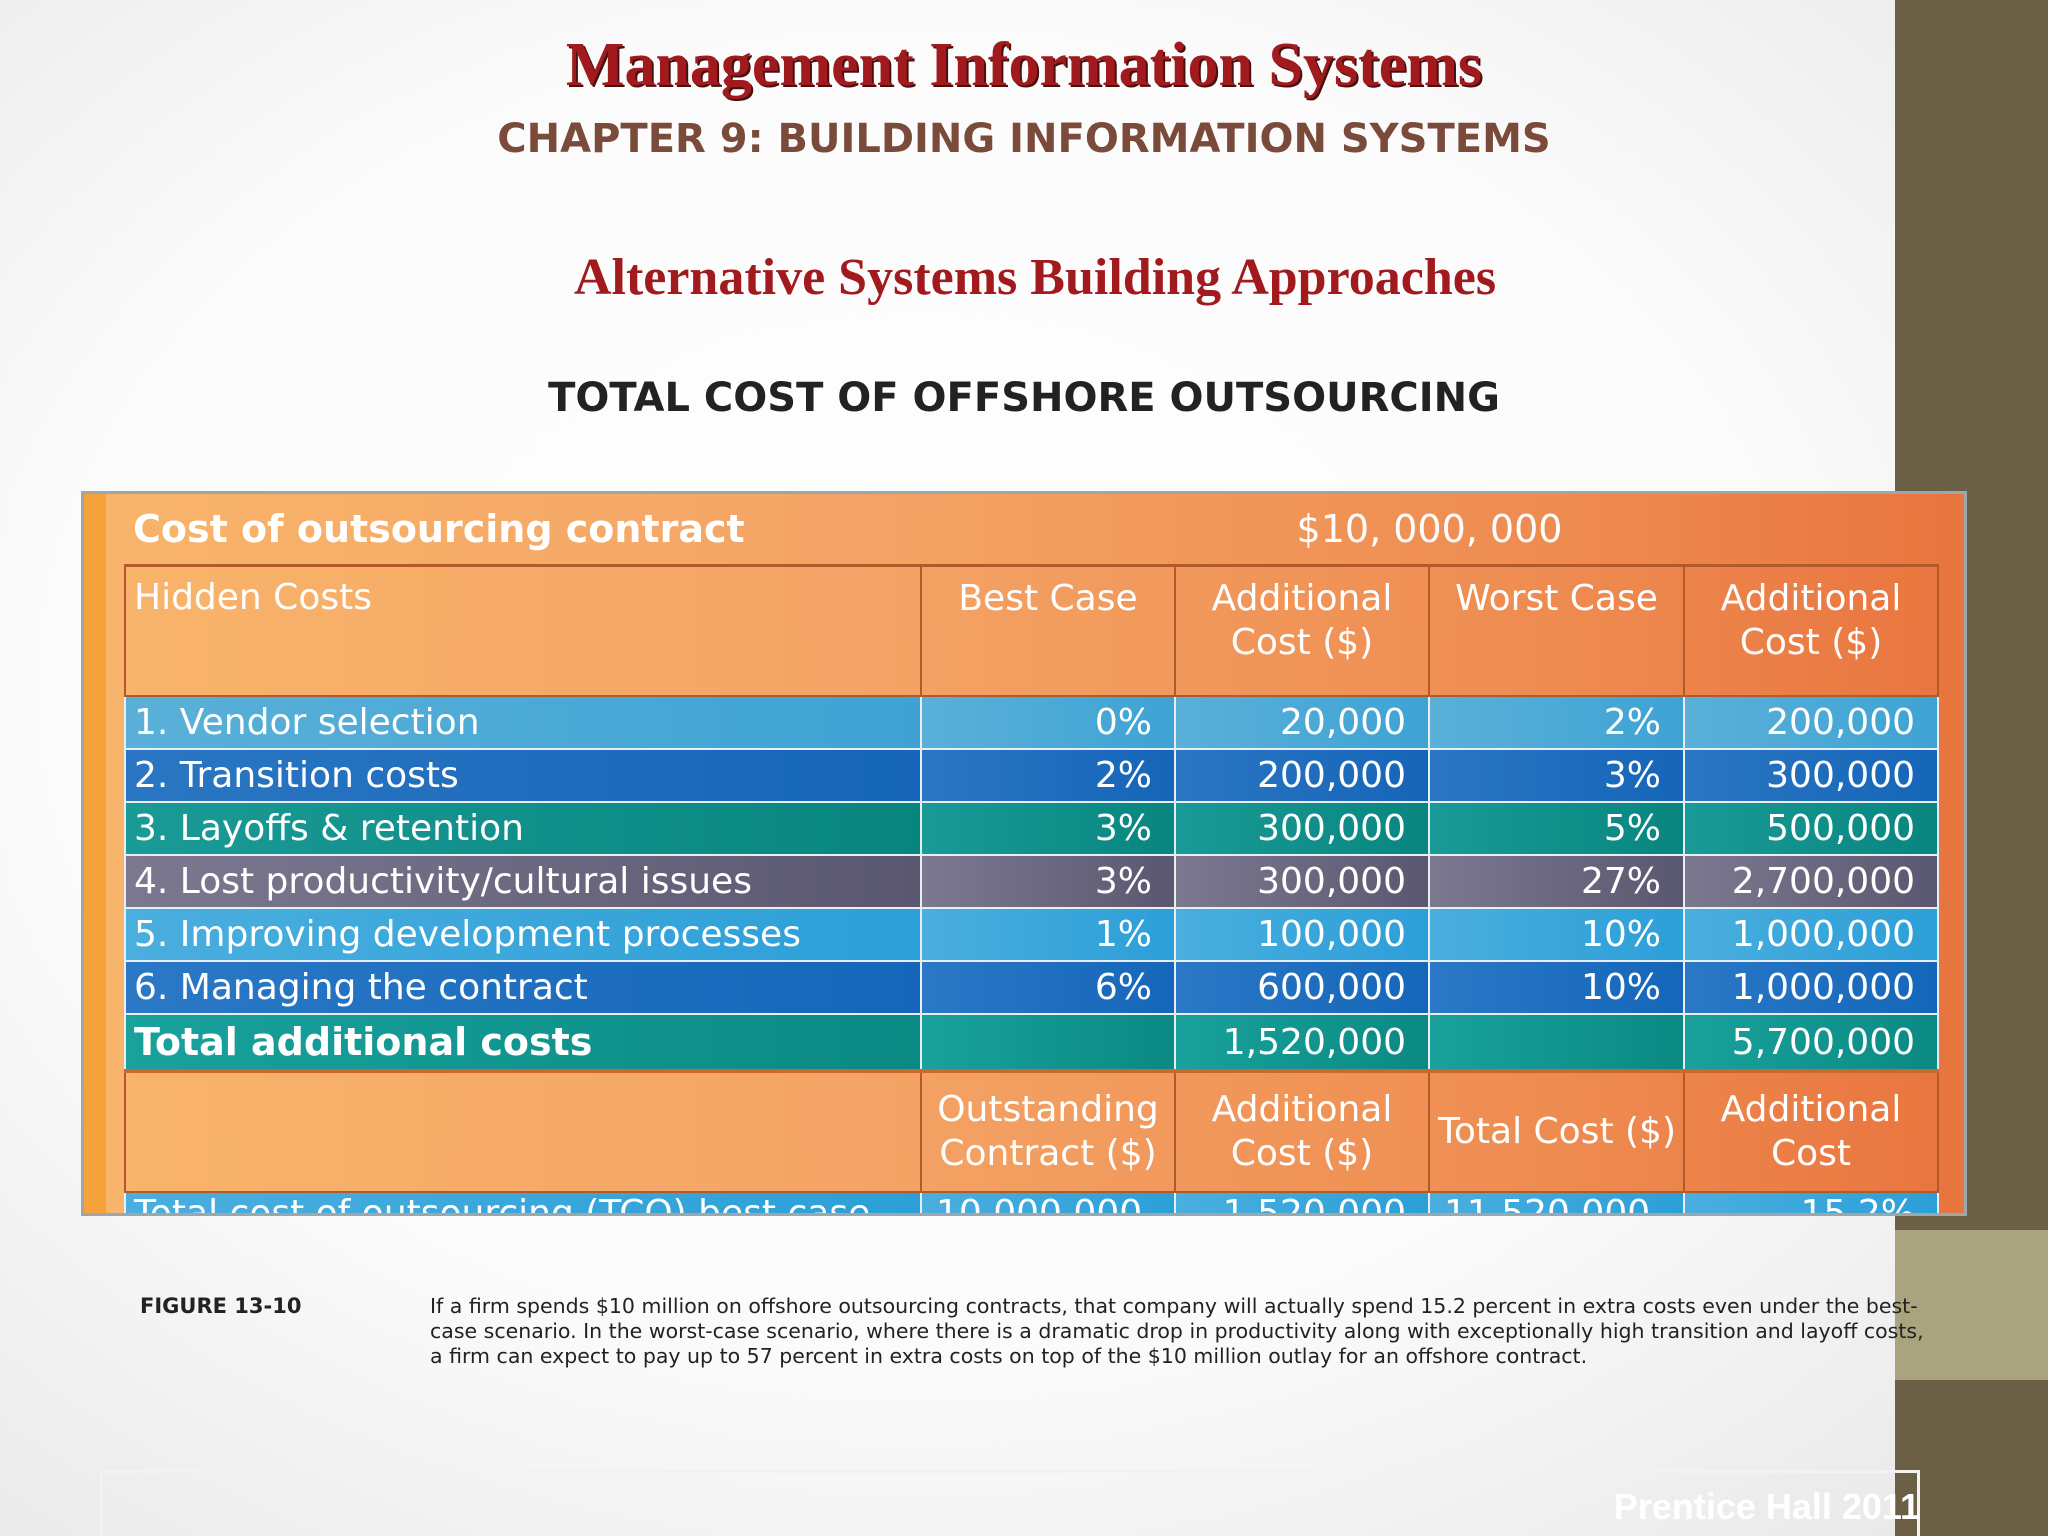  I want to click on header-best-case: Best Case, so click(1048, 630).